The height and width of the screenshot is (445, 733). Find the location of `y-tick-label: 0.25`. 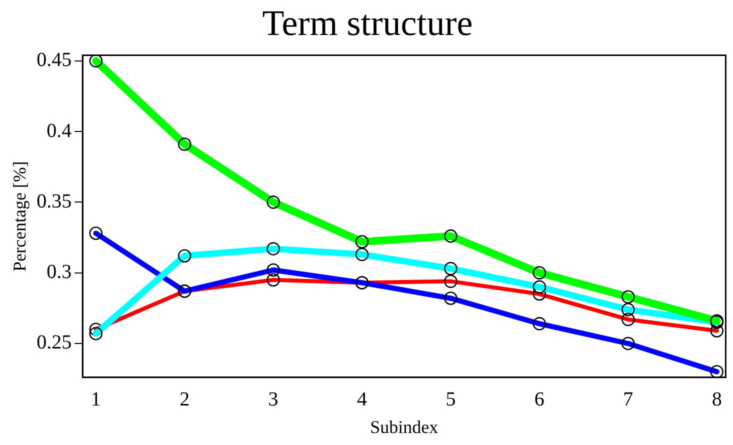

y-tick-label: 0.25 is located at coordinates (54, 343).